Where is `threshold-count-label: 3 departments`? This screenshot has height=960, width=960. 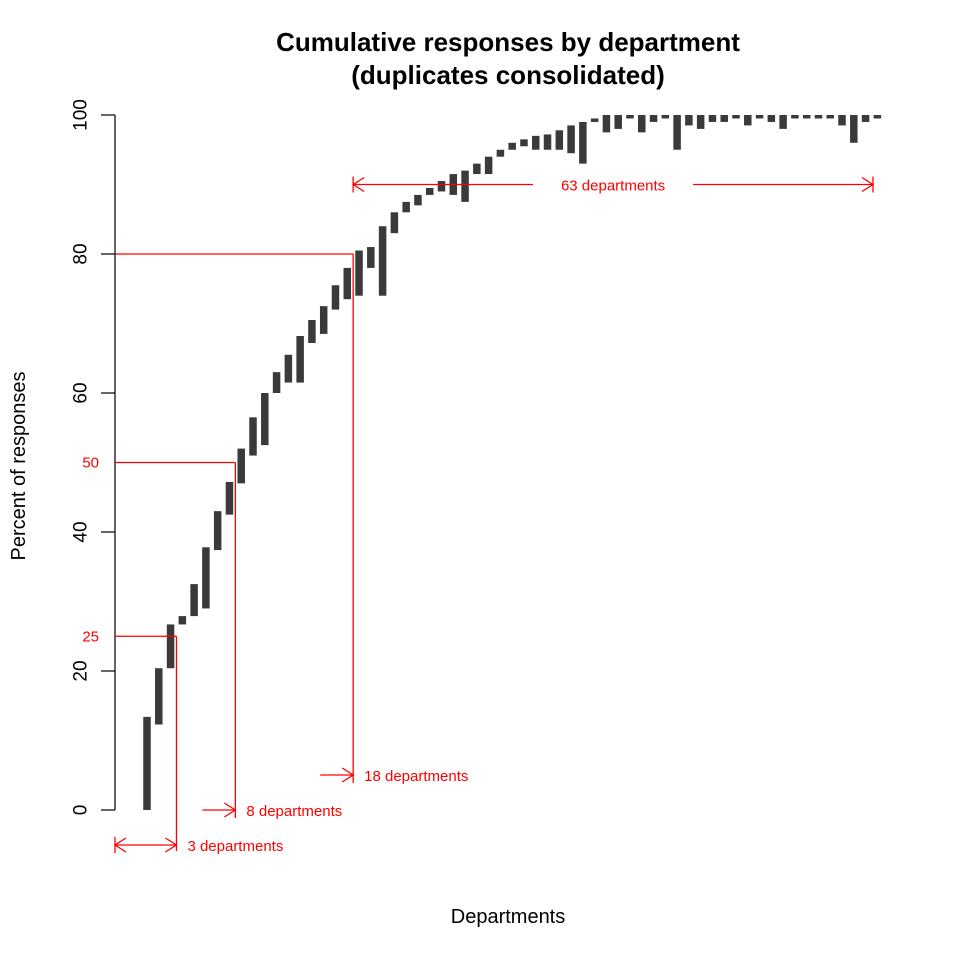 threshold-count-label: 3 departments is located at coordinates (235, 846).